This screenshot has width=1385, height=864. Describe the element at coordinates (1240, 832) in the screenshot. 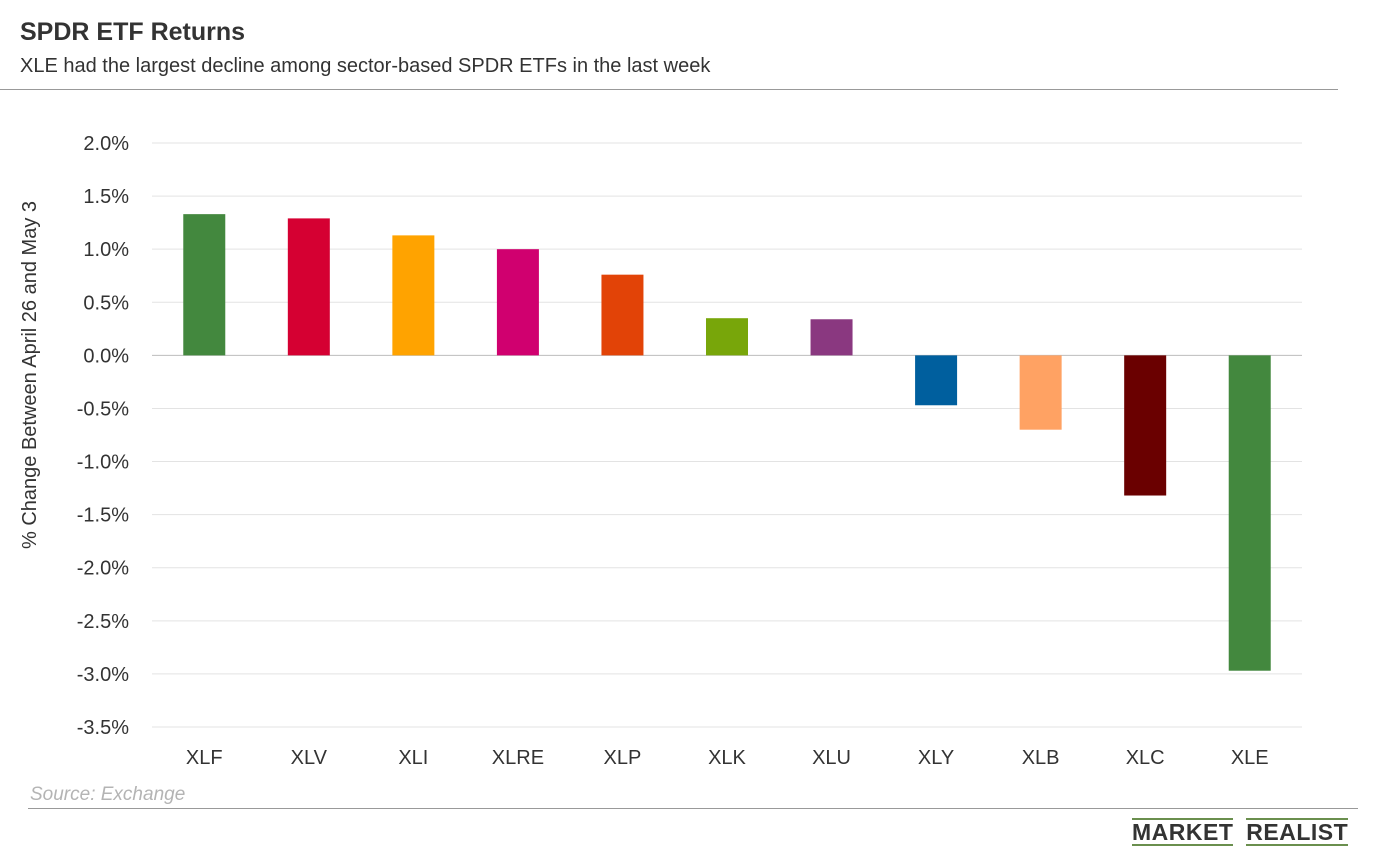

I see `market-realist-logo: MARKET REALIST` at that location.